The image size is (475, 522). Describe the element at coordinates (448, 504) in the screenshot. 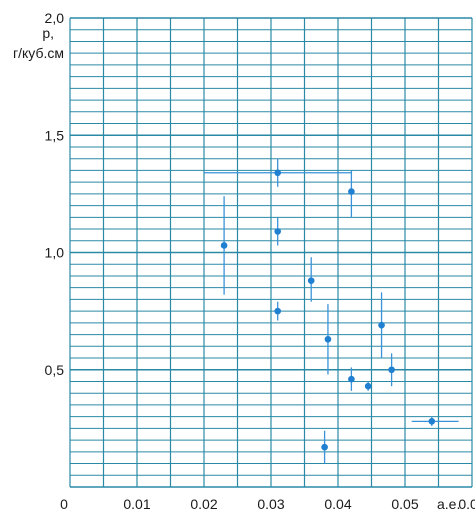

I see `x-axis-label: а.е.` at that location.